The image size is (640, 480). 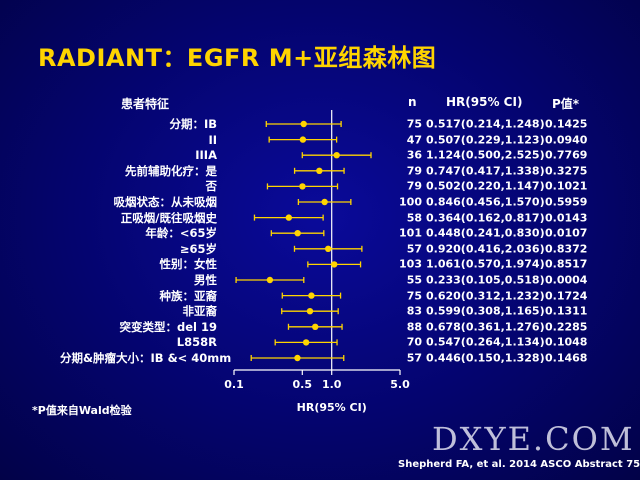 What do you see at coordinates (414, 280) in the screenshot?
I see `row-n: 55` at bounding box center [414, 280].